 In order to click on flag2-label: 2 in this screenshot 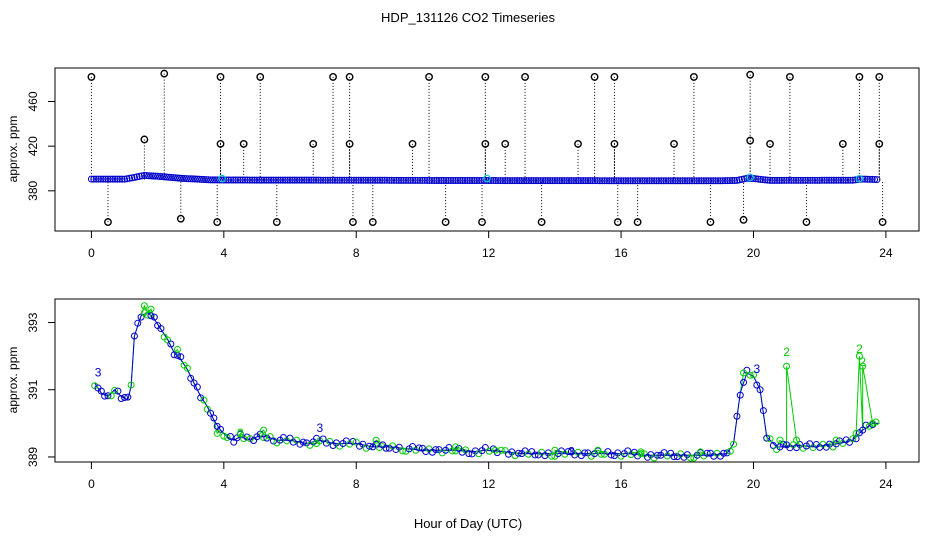, I will do `click(862, 362)`.